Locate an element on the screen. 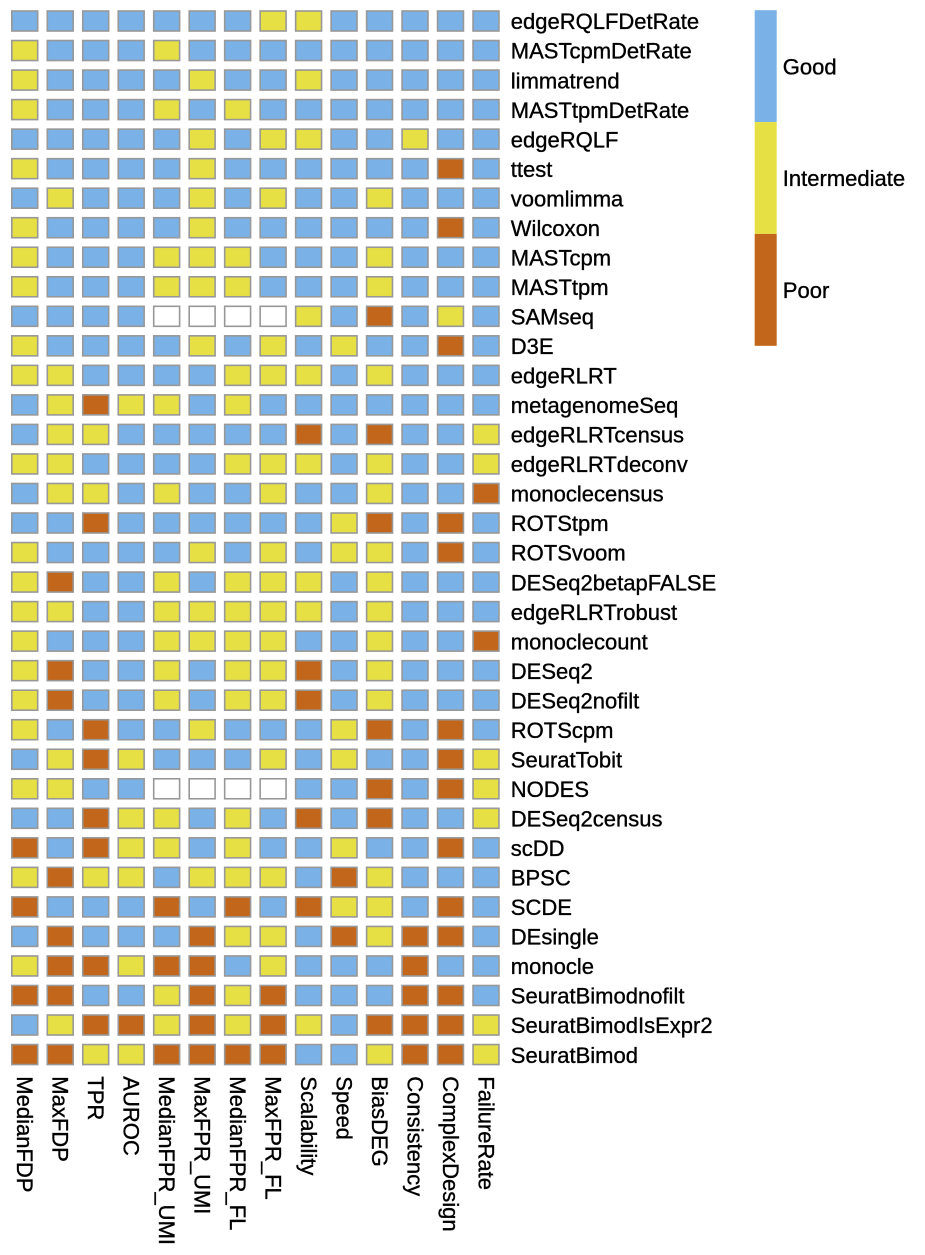 The image size is (925, 1255). svg-text: SeuratBimodnofilt is located at coordinates (598, 996).